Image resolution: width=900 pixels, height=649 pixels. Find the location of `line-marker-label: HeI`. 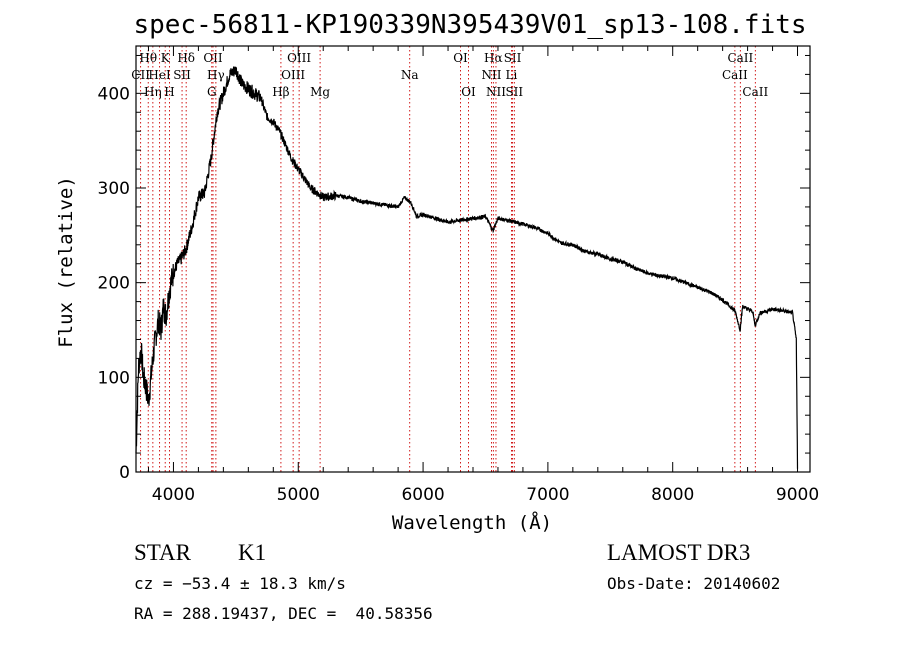

line-marker-label: HeI is located at coordinates (159, 75).